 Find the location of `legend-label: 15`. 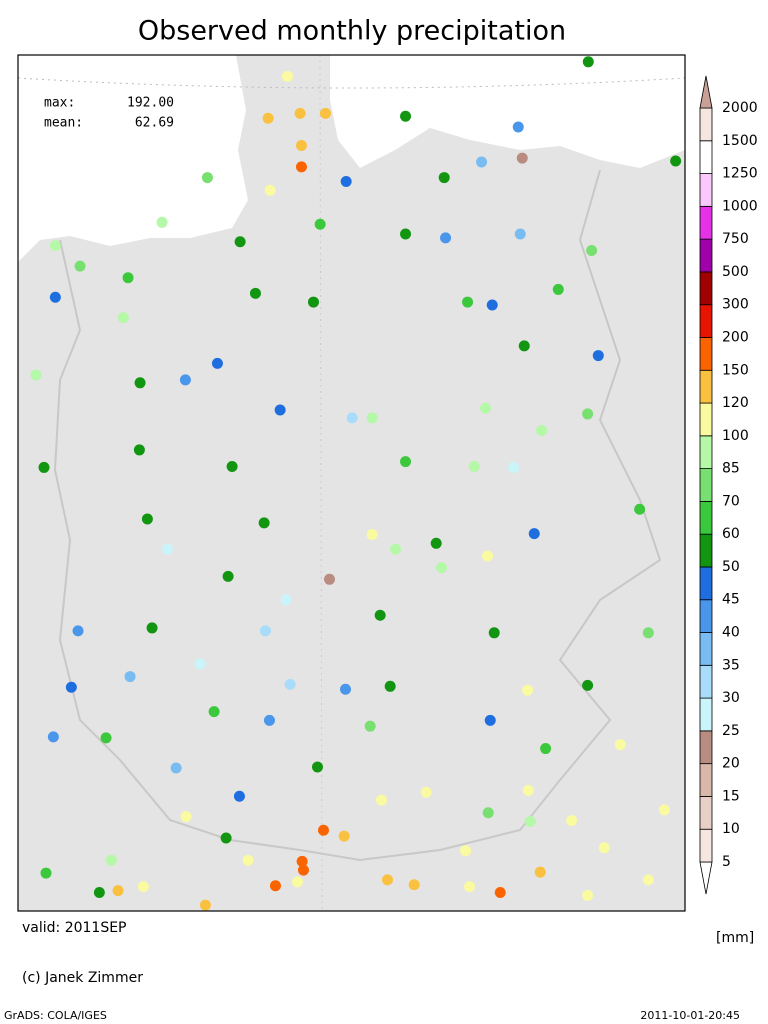

legend-label: 15 is located at coordinates (731, 796).